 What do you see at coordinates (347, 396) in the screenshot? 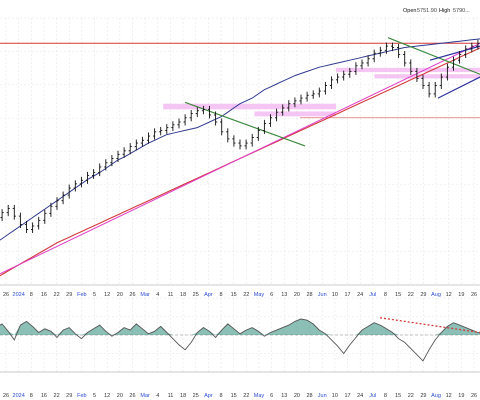
I see `indicator-x-tick-label: 17` at bounding box center [347, 396].